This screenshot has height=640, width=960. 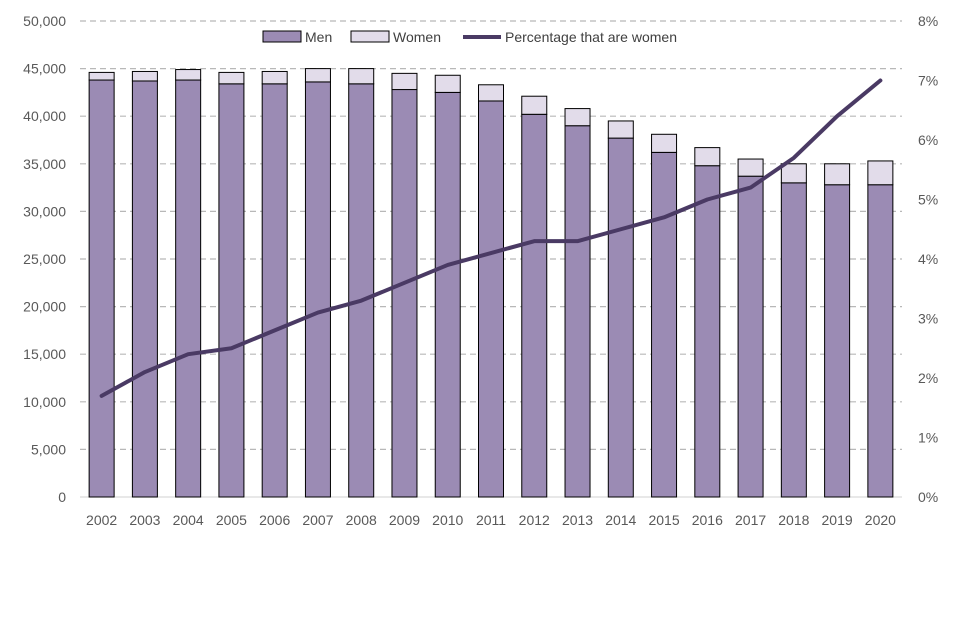 I want to click on y-right-tick-label: 5%, so click(x=928, y=200).